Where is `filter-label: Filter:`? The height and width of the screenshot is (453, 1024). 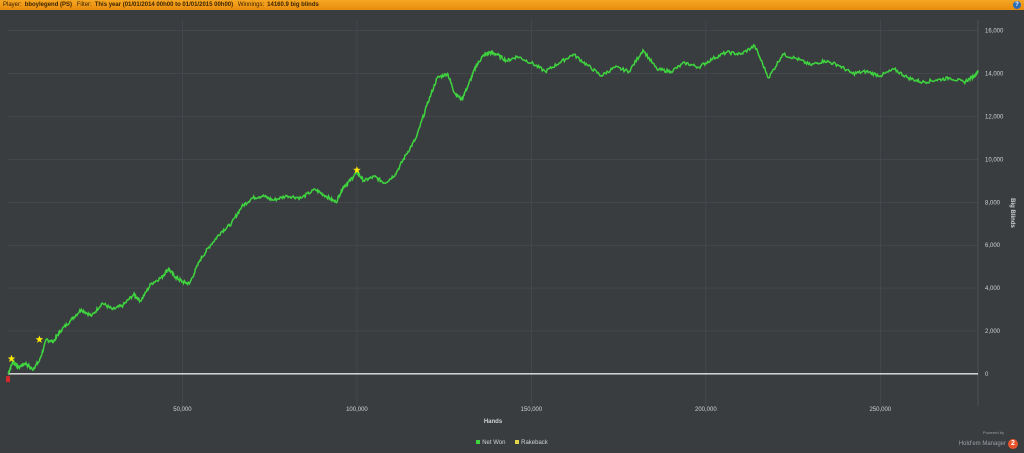
filter-label: Filter: is located at coordinates (84, 5).